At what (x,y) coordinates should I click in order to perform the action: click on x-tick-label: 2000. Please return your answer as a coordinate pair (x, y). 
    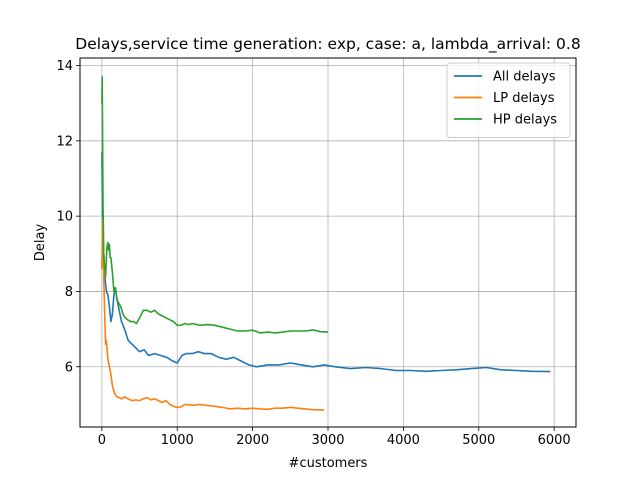
    Looking at the image, I should click on (252, 440).